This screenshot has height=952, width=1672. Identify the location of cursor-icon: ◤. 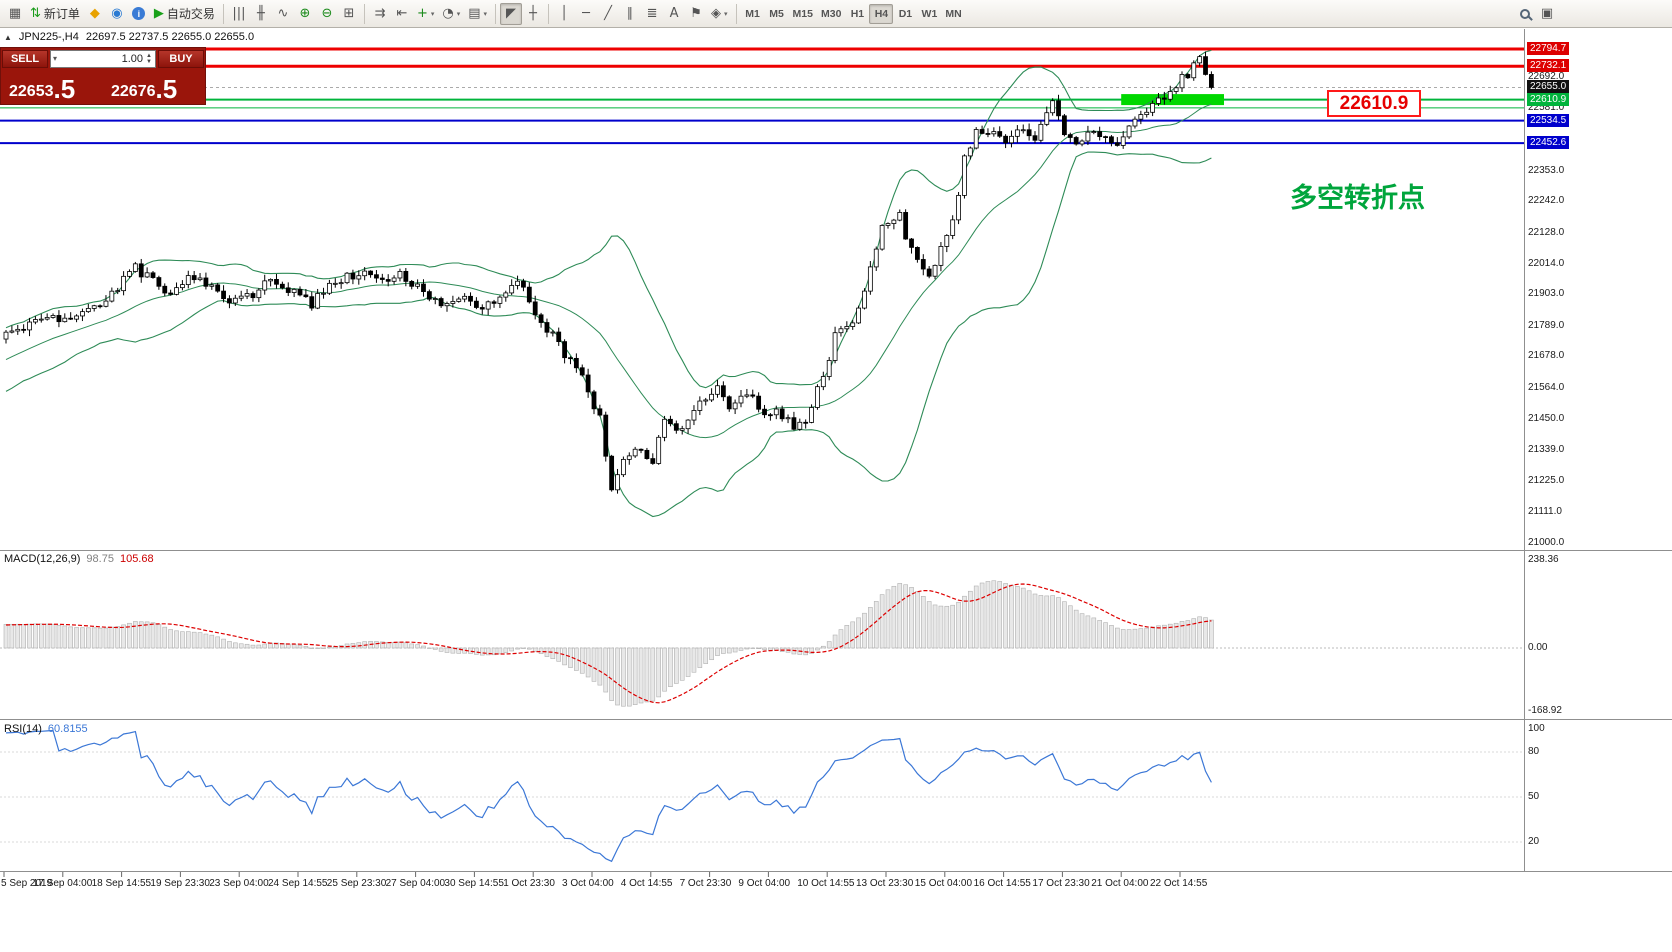
(511, 13).